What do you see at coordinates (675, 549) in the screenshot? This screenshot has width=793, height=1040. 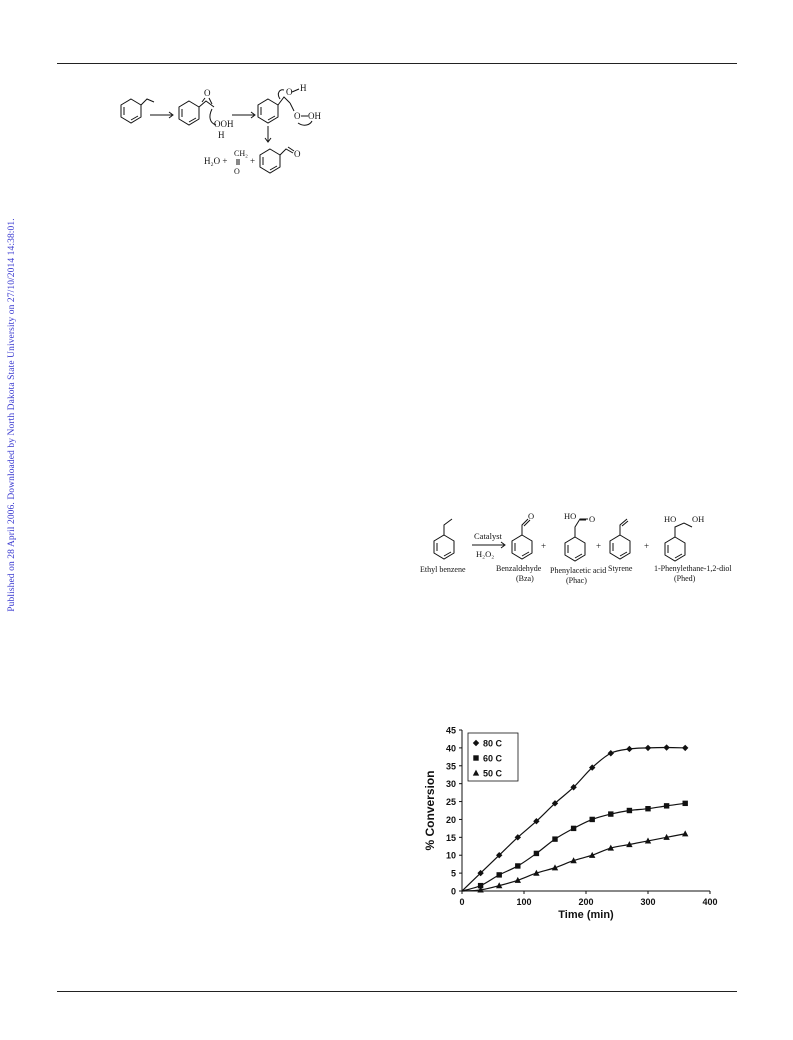 I see `phed-ring` at bounding box center [675, 549].